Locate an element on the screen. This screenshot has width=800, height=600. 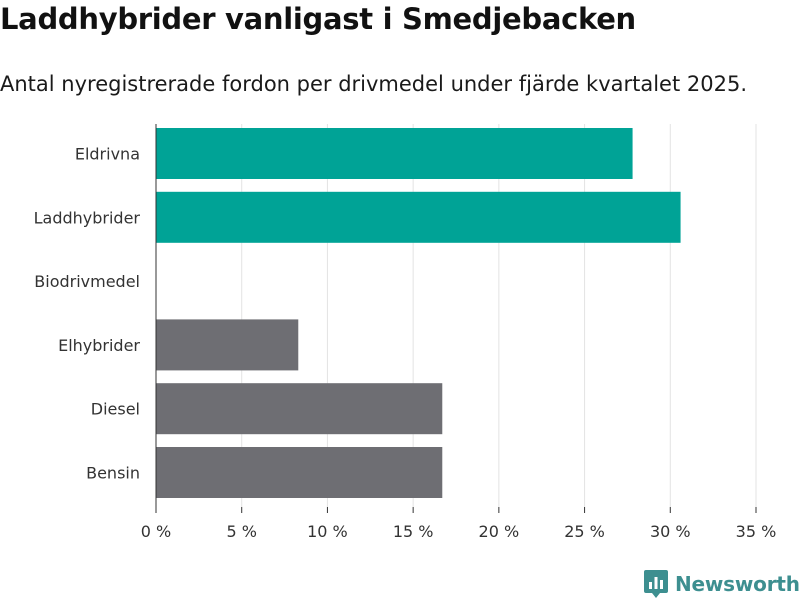
x-tick-label: 30 % is located at coordinates (670, 531).